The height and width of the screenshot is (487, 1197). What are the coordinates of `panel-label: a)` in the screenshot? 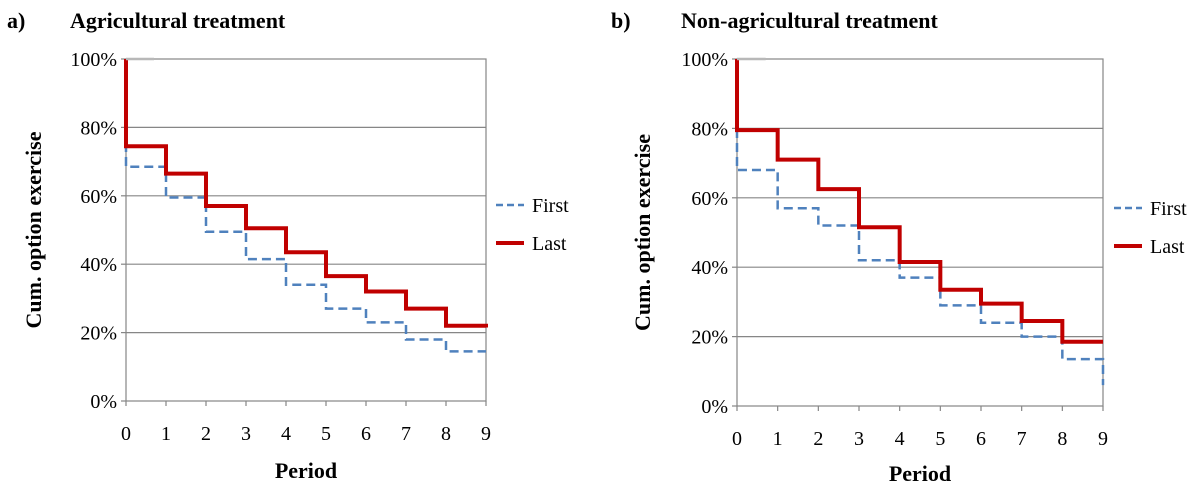 It's located at (16, 20).